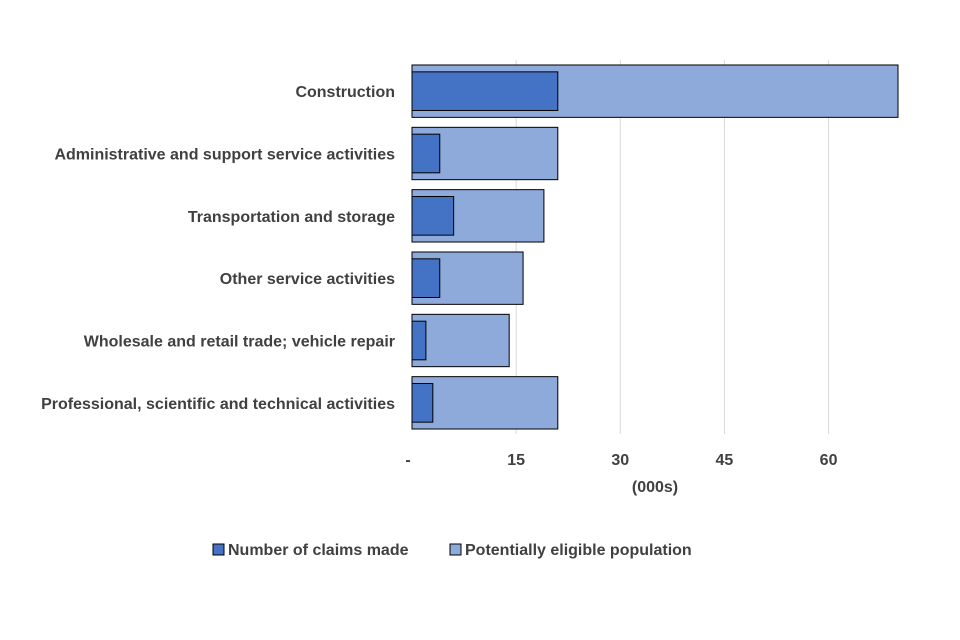 The height and width of the screenshot is (640, 960). Describe the element at coordinates (578, 550) in the screenshot. I see `legend-label-1: Potentially eligible population` at that location.